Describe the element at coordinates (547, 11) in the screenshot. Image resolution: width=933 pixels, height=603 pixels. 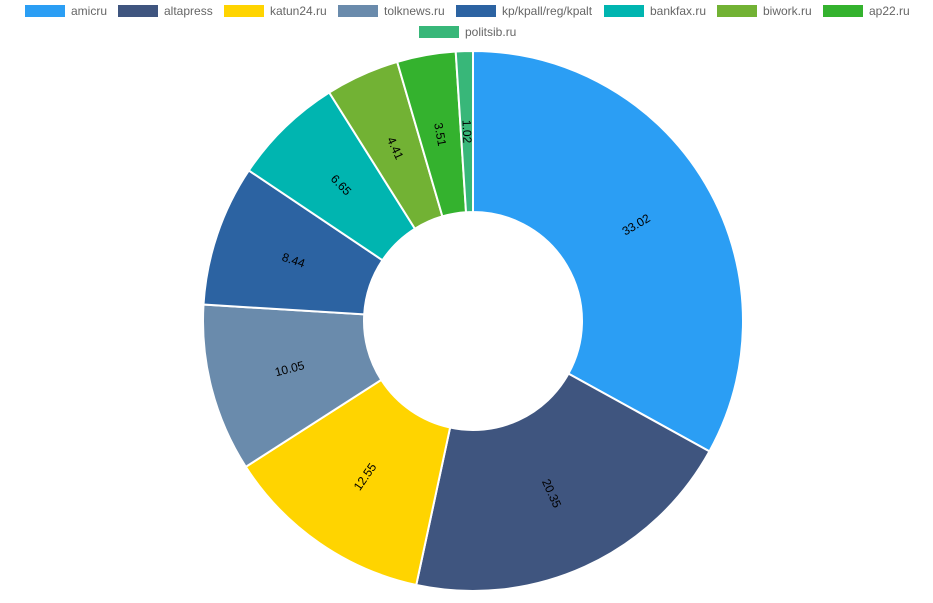
I see `legend-label: kp/kpall/reg/kpalt` at that location.